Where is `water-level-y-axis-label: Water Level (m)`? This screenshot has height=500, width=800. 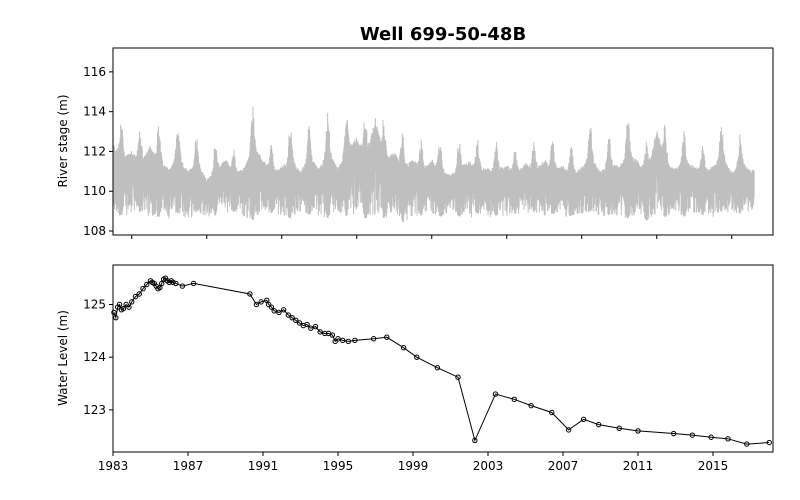
water-level-y-axis-label: Water Level (m) is located at coordinates (63, 358).